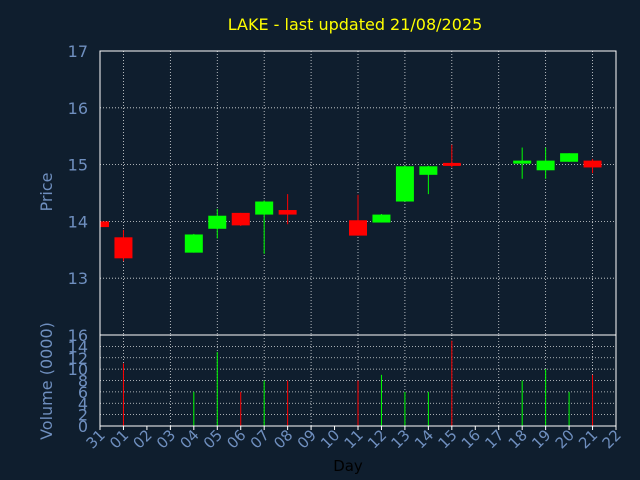  I want to click on volume-tick-label: 8, so click(83, 381).